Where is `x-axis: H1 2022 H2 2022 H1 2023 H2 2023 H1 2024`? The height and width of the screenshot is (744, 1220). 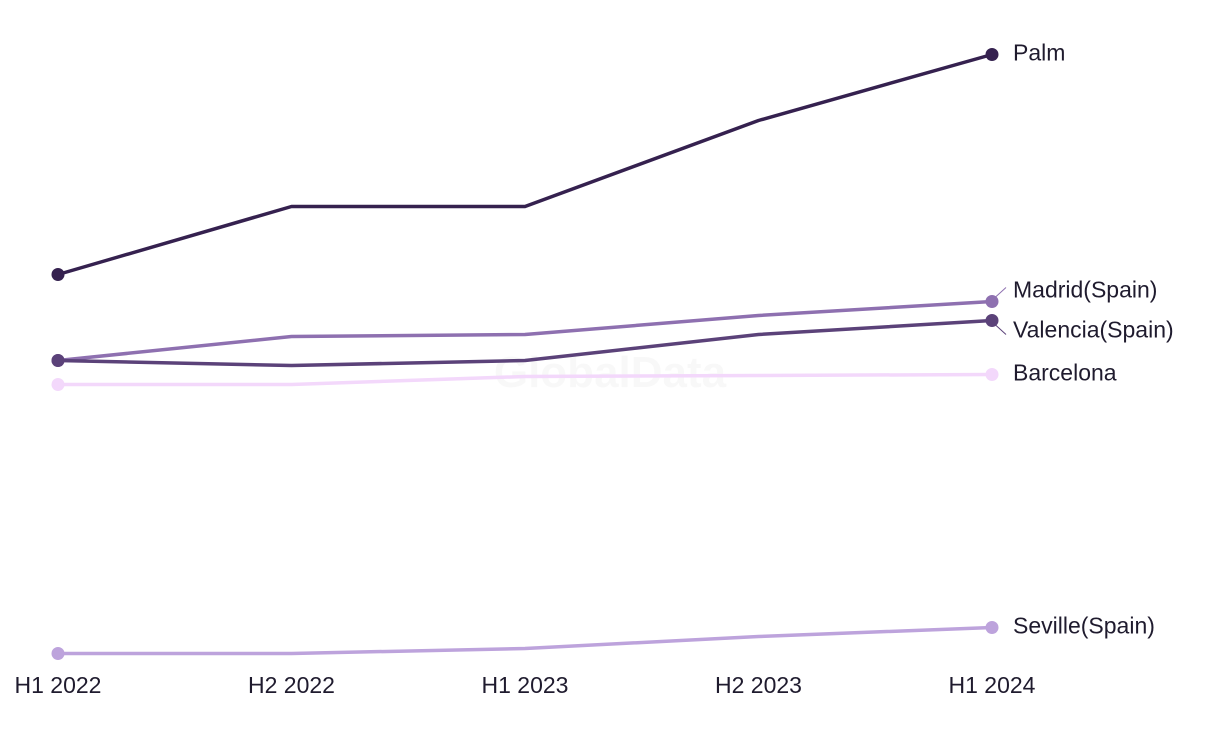
x-axis: H1 2022 H2 2022 H1 2023 H2 2023 H1 2024 is located at coordinates (525, 685).